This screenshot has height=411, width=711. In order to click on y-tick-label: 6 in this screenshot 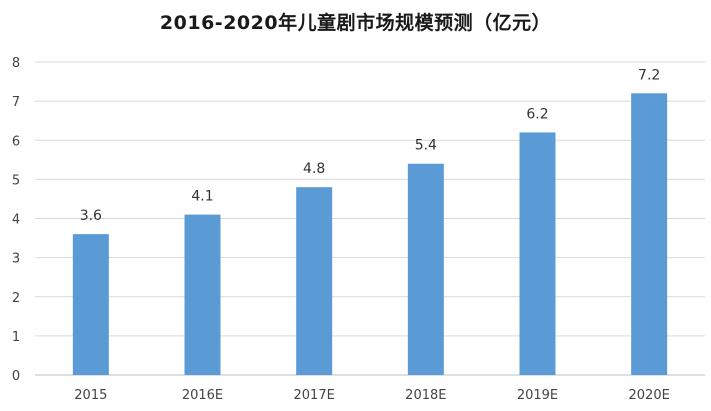, I will do `click(16, 141)`.